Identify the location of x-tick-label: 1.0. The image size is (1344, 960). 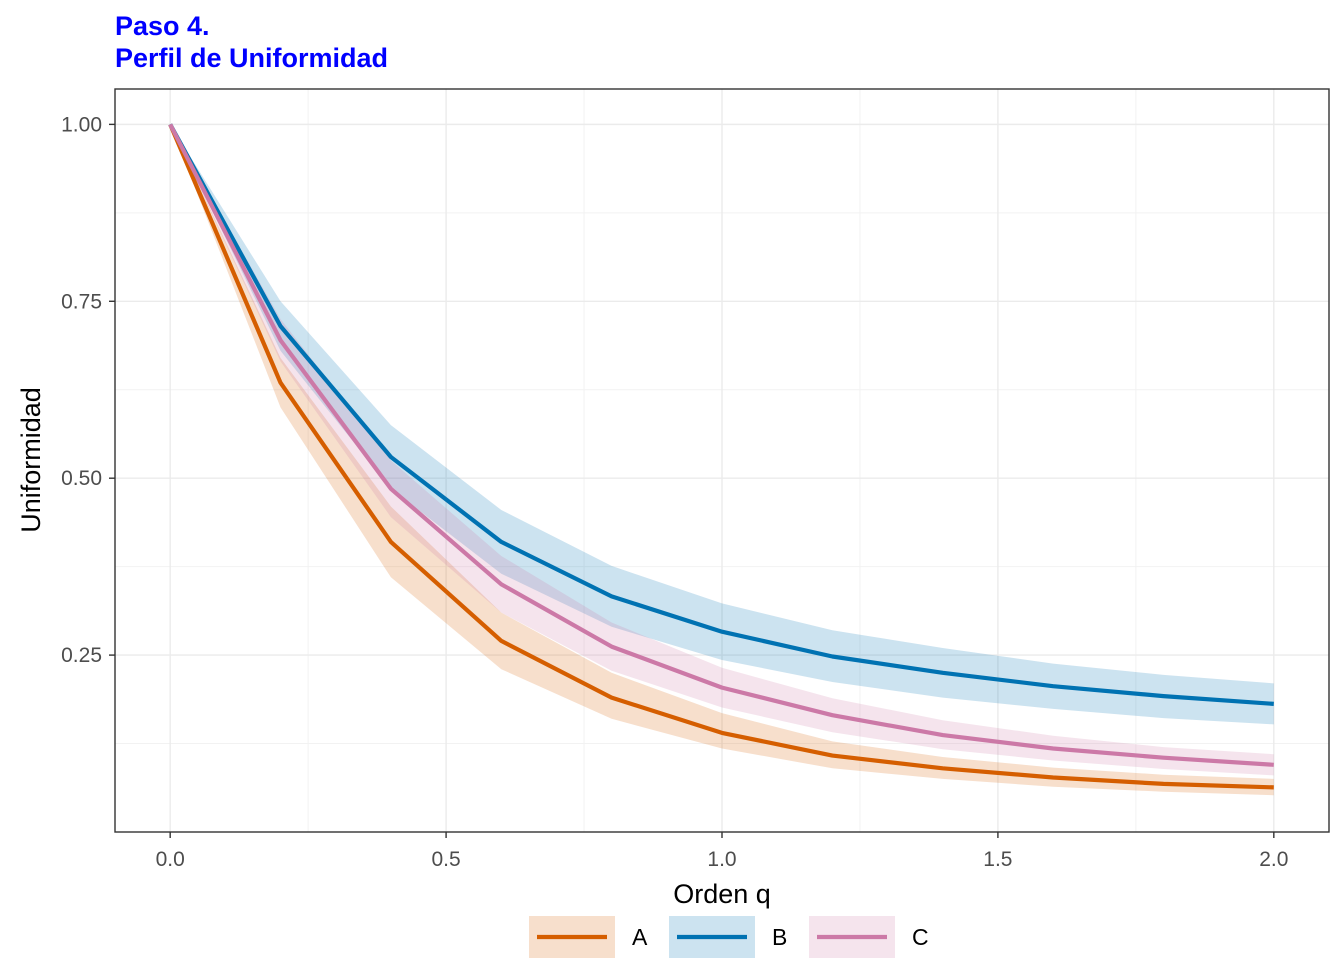
(721, 859).